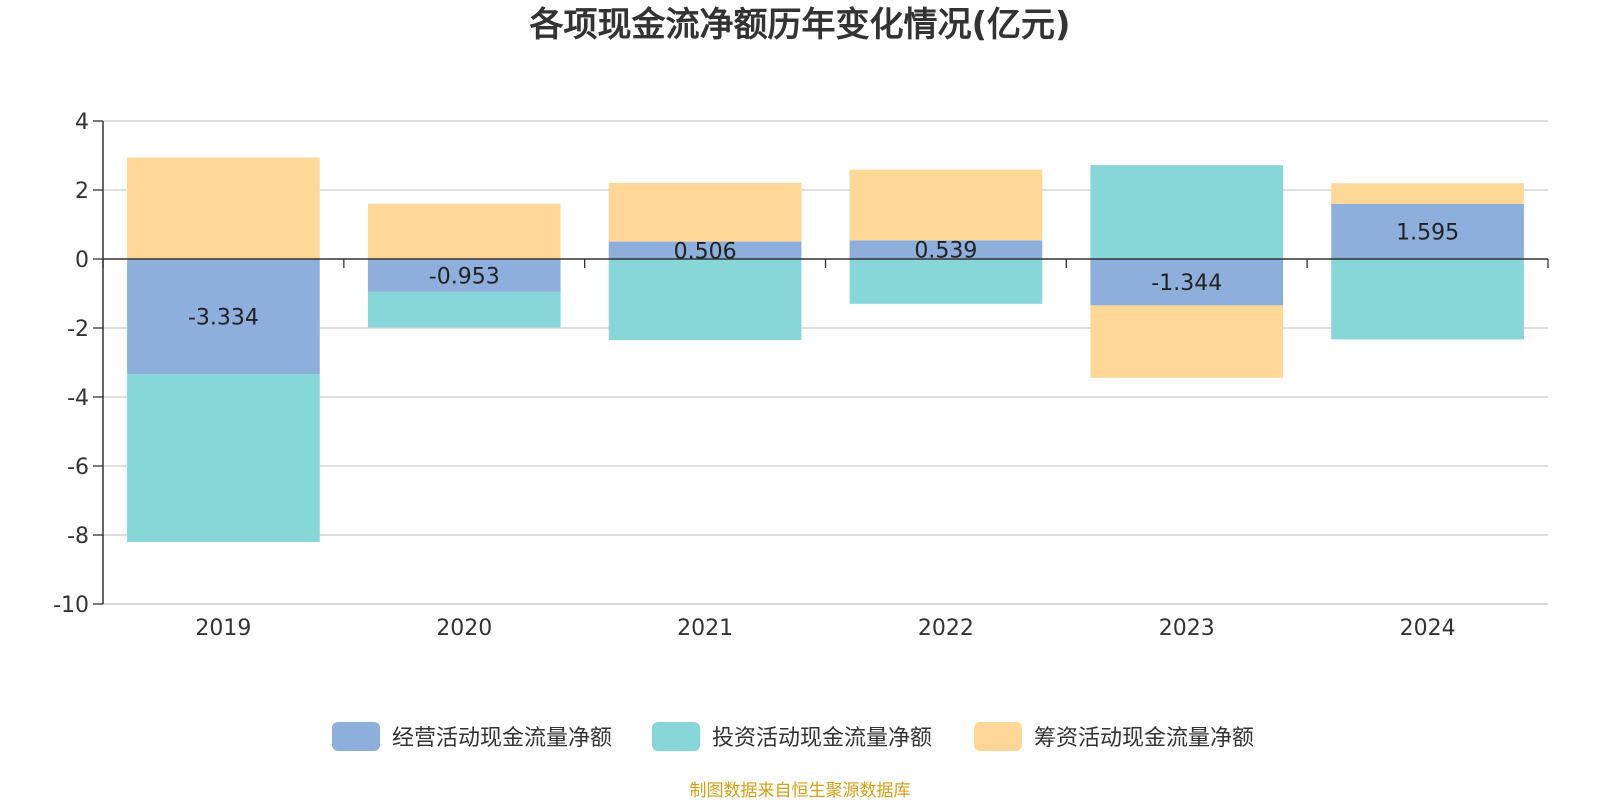  I want to click on x-tick-label: 2023, so click(1187, 628).